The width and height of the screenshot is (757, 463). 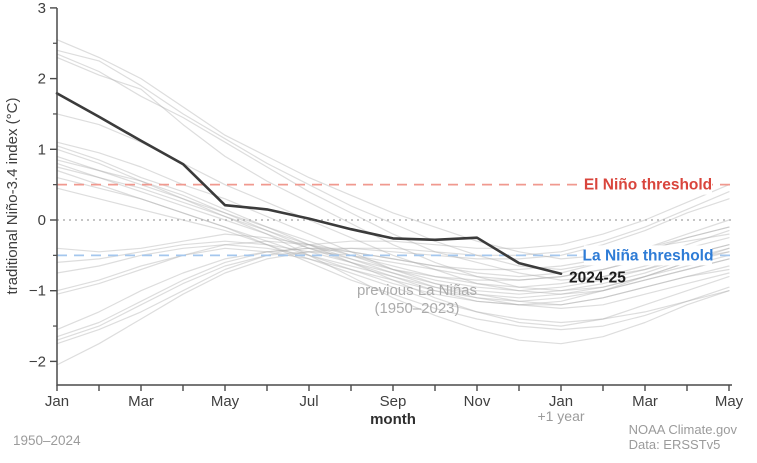 I want to click on footer-credit: NOAA Climate.gov Data: ERSSTv5, so click(x=683, y=437).